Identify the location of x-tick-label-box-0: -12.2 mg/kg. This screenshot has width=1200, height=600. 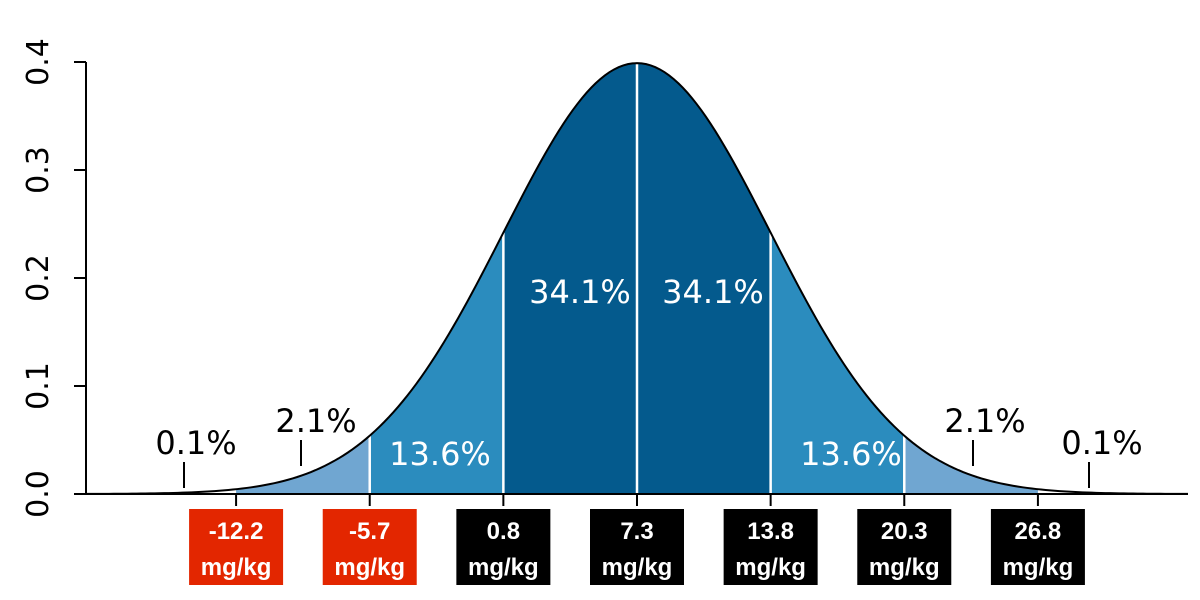
(236, 547).